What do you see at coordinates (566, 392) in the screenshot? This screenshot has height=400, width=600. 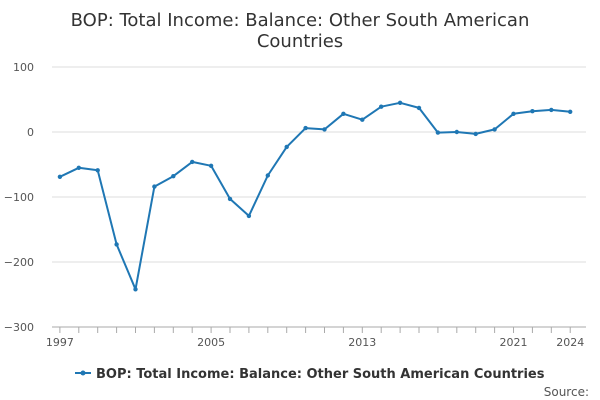 I see `source-label: Source:` at bounding box center [566, 392].